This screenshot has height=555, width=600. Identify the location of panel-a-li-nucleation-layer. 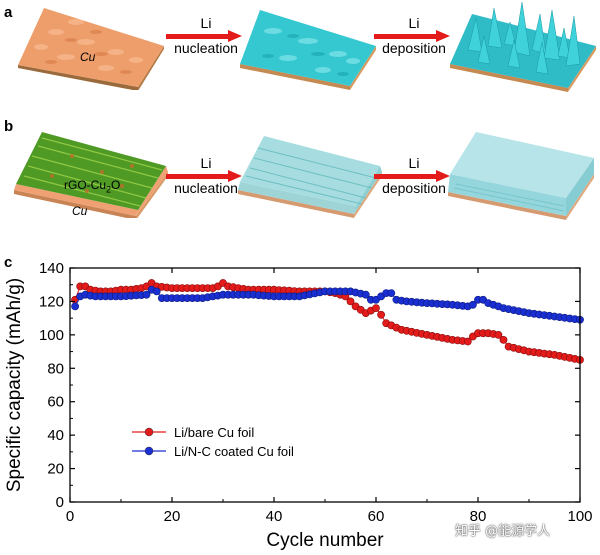
(308, 50).